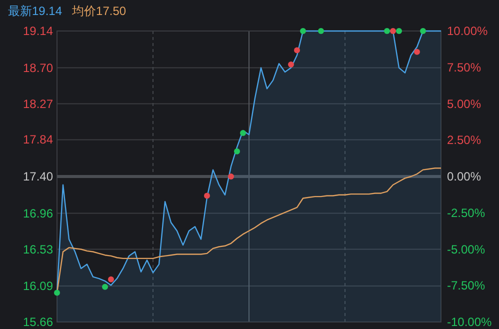 This screenshot has width=499, height=329. Describe the element at coordinates (464, 67) in the screenshot. I see `y2-tick-label: 7.50%` at that location.